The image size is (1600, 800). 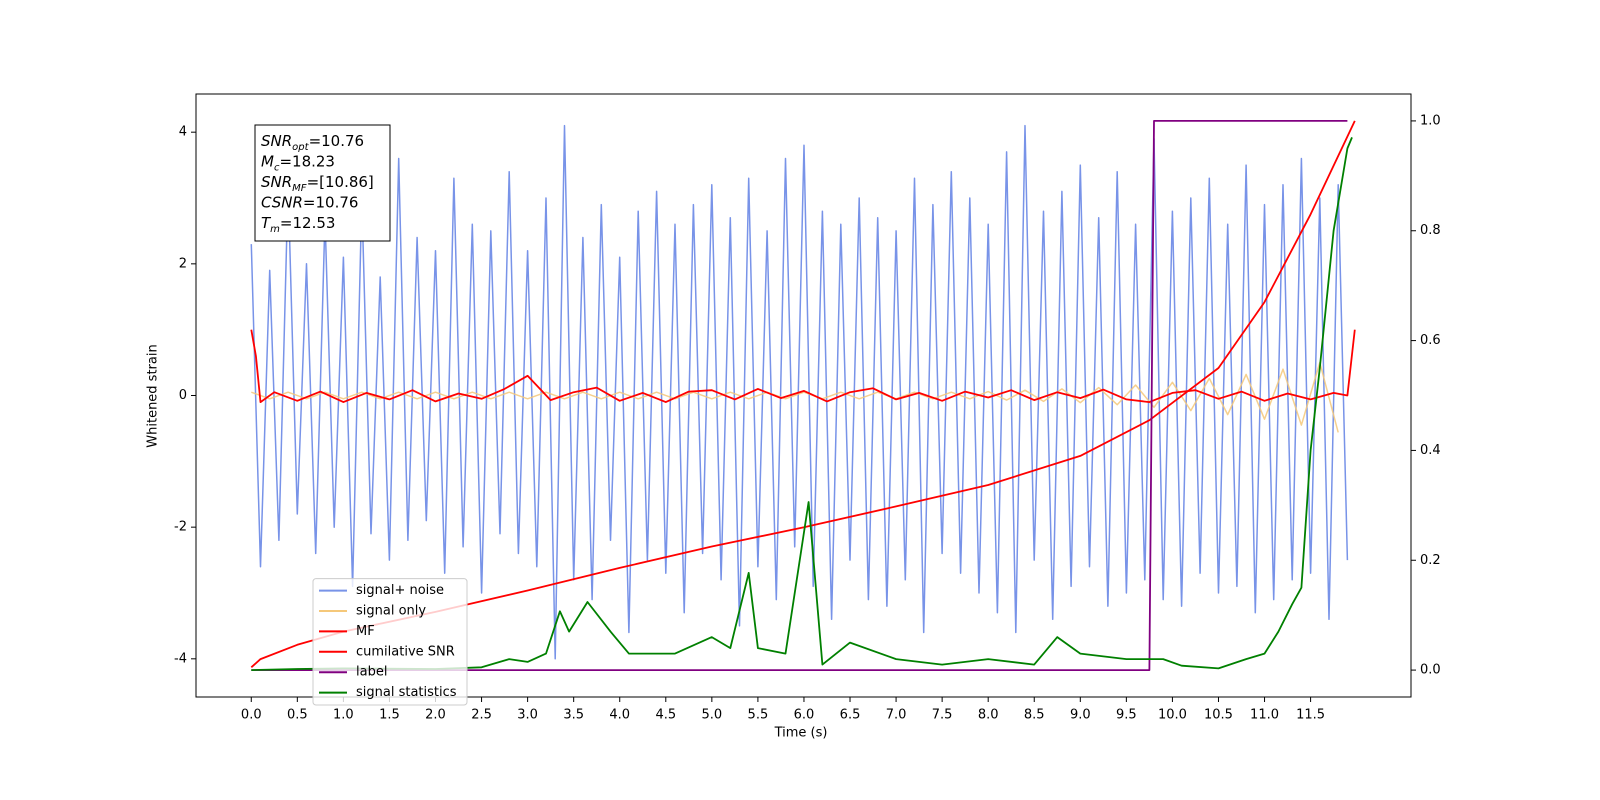 I want to click on x-tick-label: 8.5, so click(x=1034, y=715).